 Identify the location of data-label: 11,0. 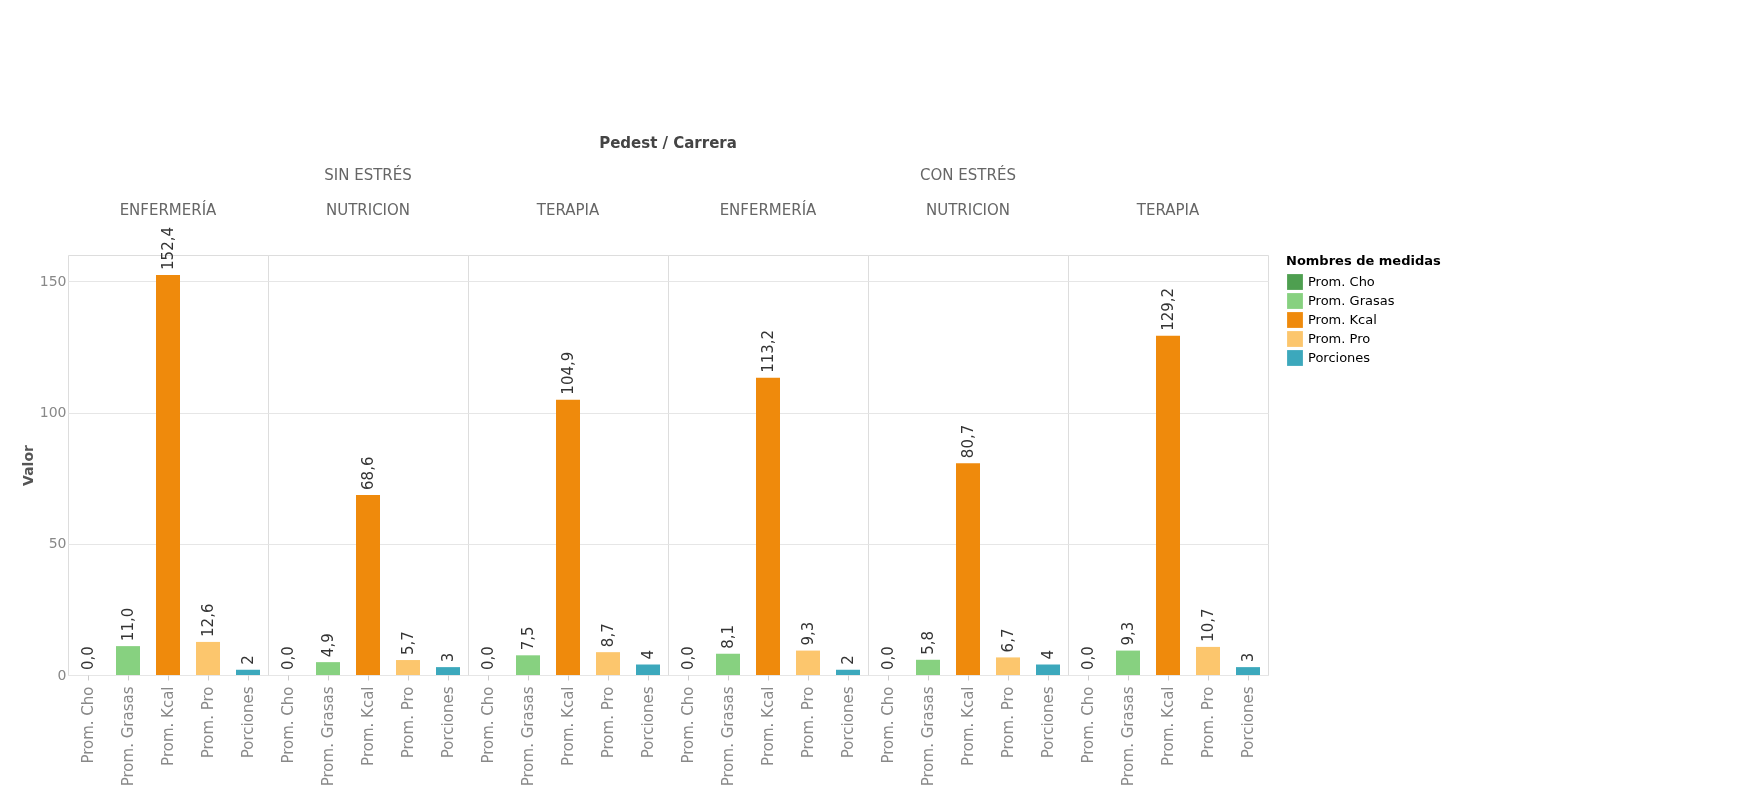
(128, 624).